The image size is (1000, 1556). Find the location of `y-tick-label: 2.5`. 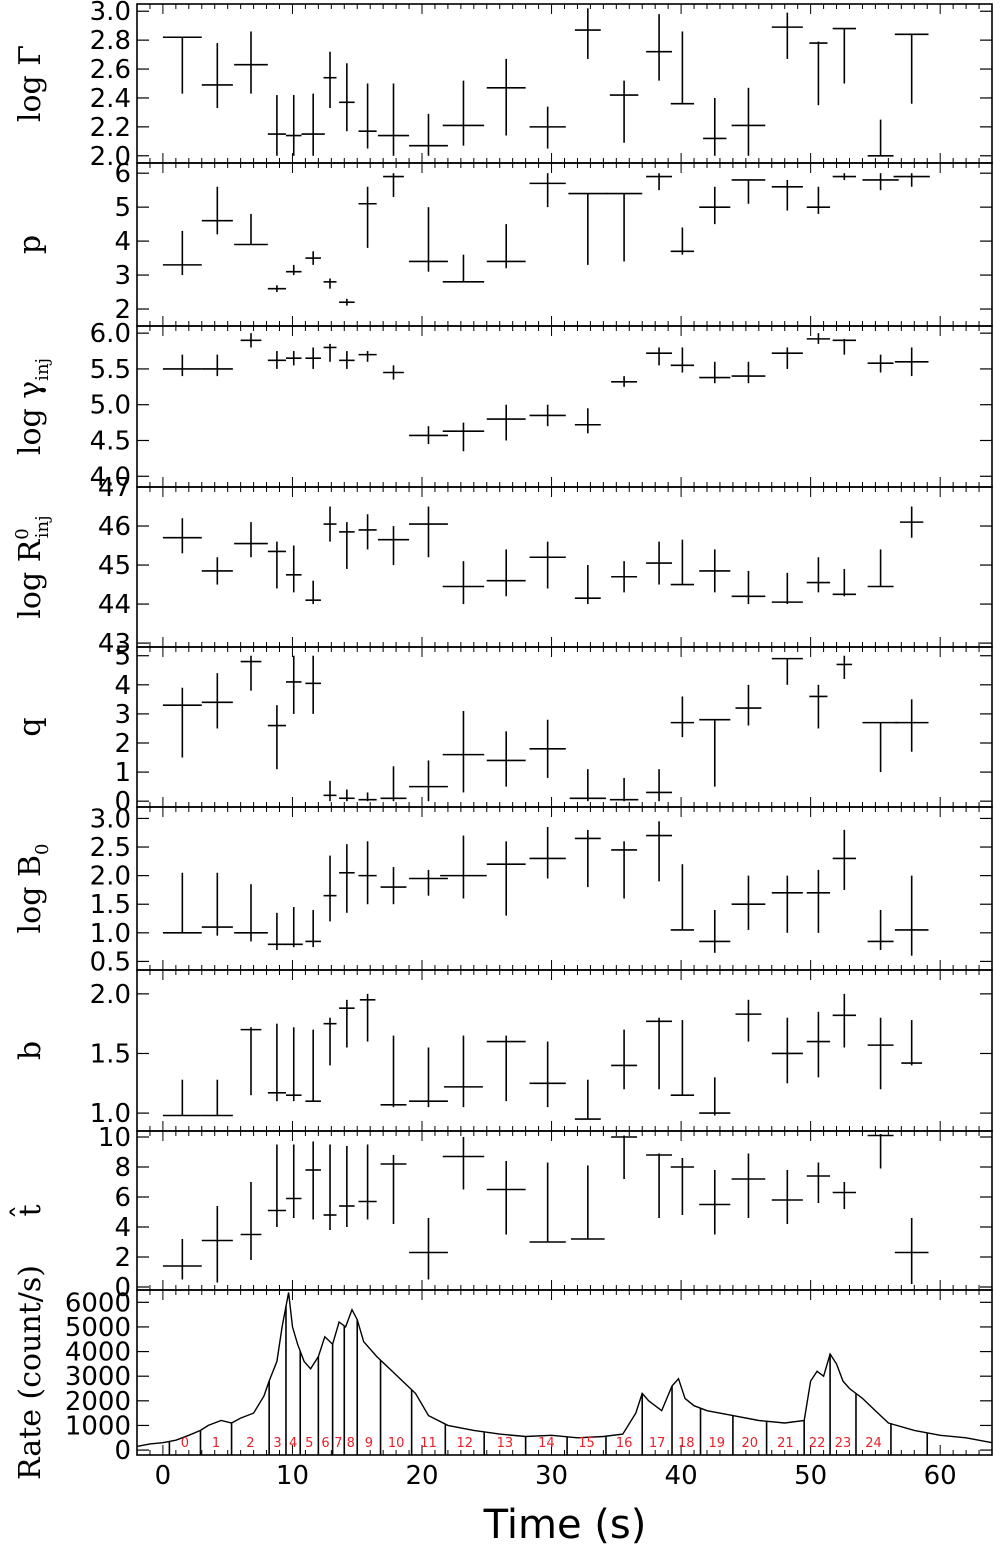

y-tick-label: 2.5 is located at coordinates (110, 848).